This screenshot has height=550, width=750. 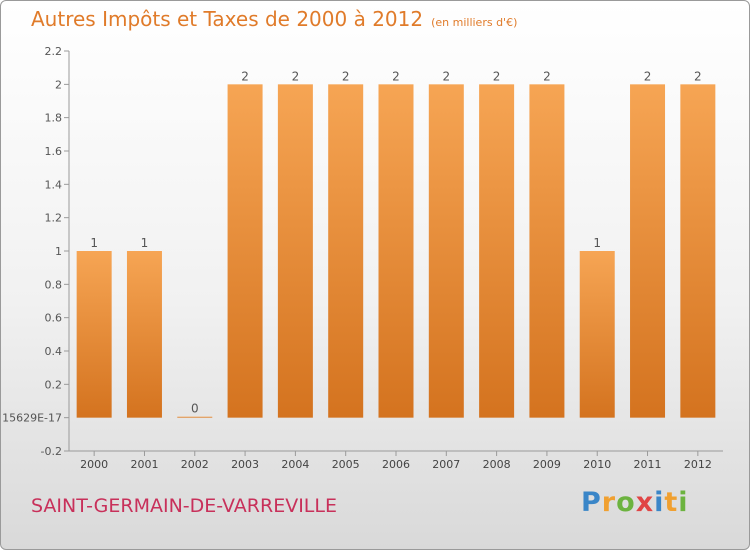 What do you see at coordinates (195, 409) in the screenshot?
I see `data-label: 0` at bounding box center [195, 409].